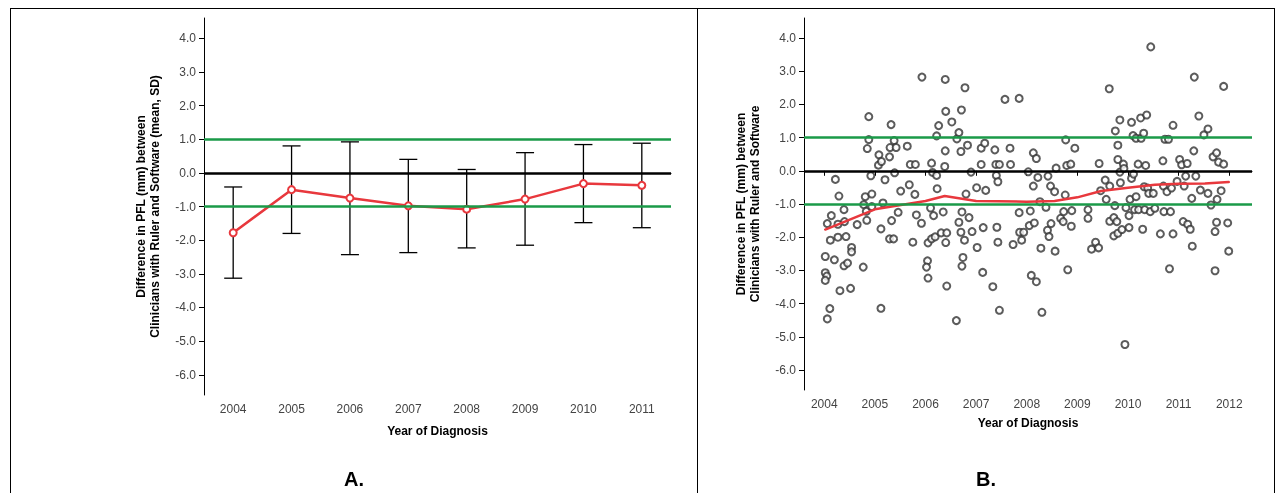 This screenshot has width=1283, height=493. What do you see at coordinates (148, 206) in the screenshot?
I see `y-axis-title: Difference in PFL (mm) between Clinicians with Ruler and Software (mean, SD)` at bounding box center [148, 206].